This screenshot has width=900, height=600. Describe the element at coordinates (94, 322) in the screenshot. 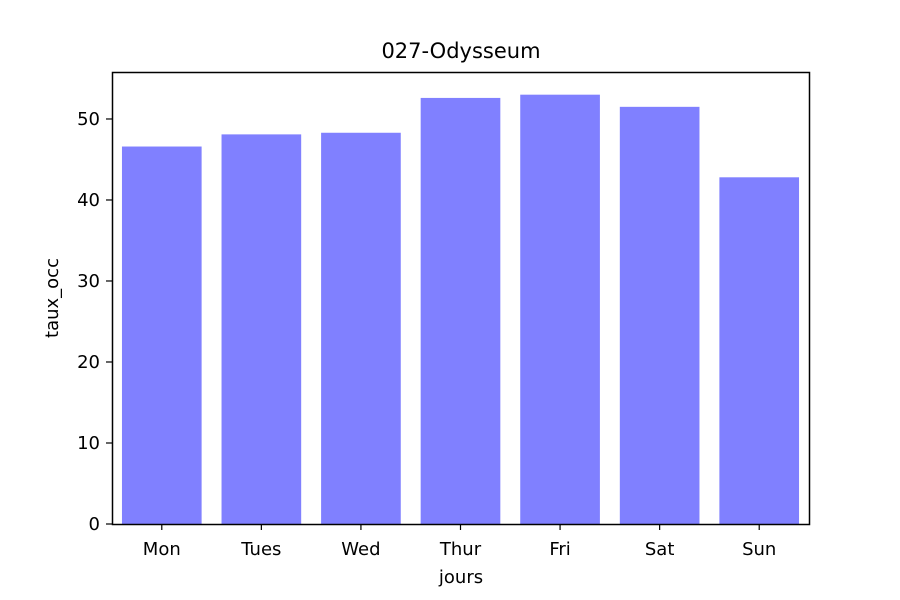

I see `y-axis-ticks: 0 10 20 30 40 50` at that location.